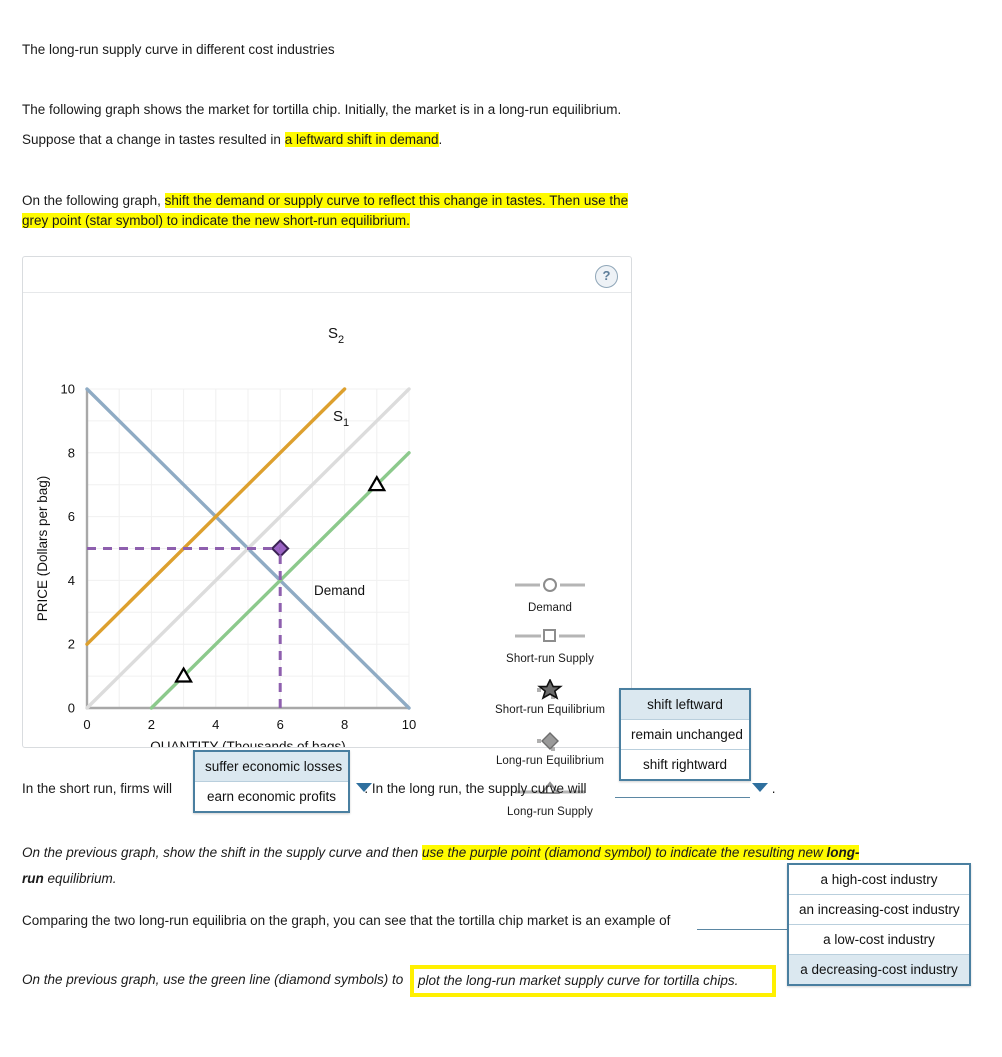  What do you see at coordinates (440, 139) in the screenshot?
I see `intro-p2-post: .` at bounding box center [440, 139].